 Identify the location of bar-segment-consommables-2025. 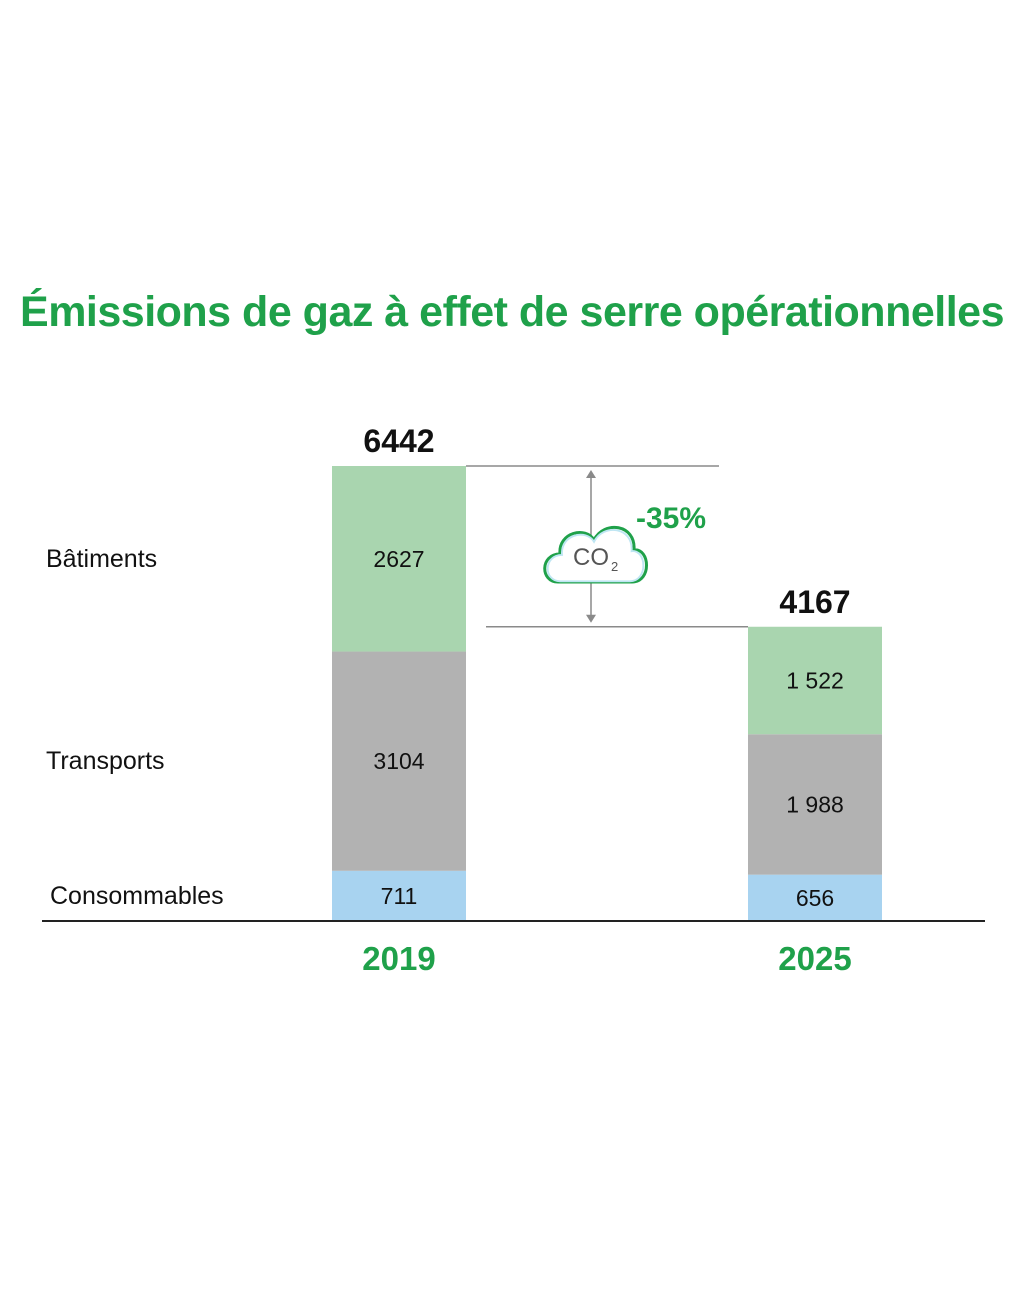
(815, 897).